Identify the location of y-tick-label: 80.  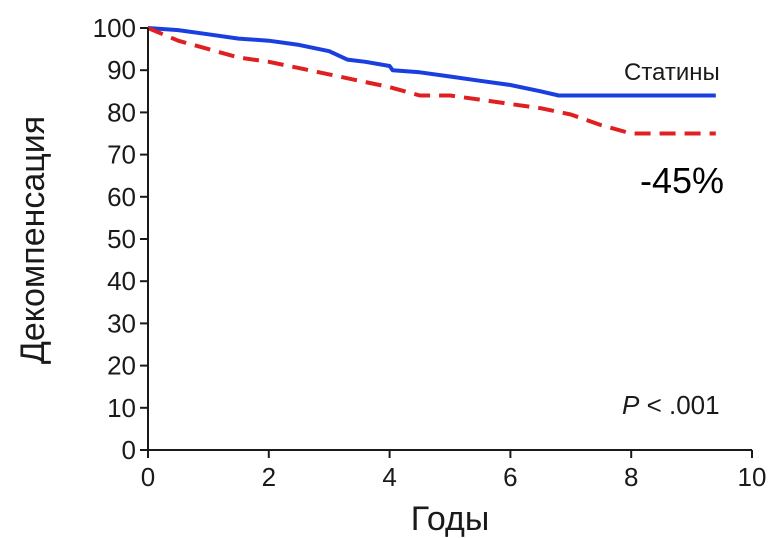
(121, 112).